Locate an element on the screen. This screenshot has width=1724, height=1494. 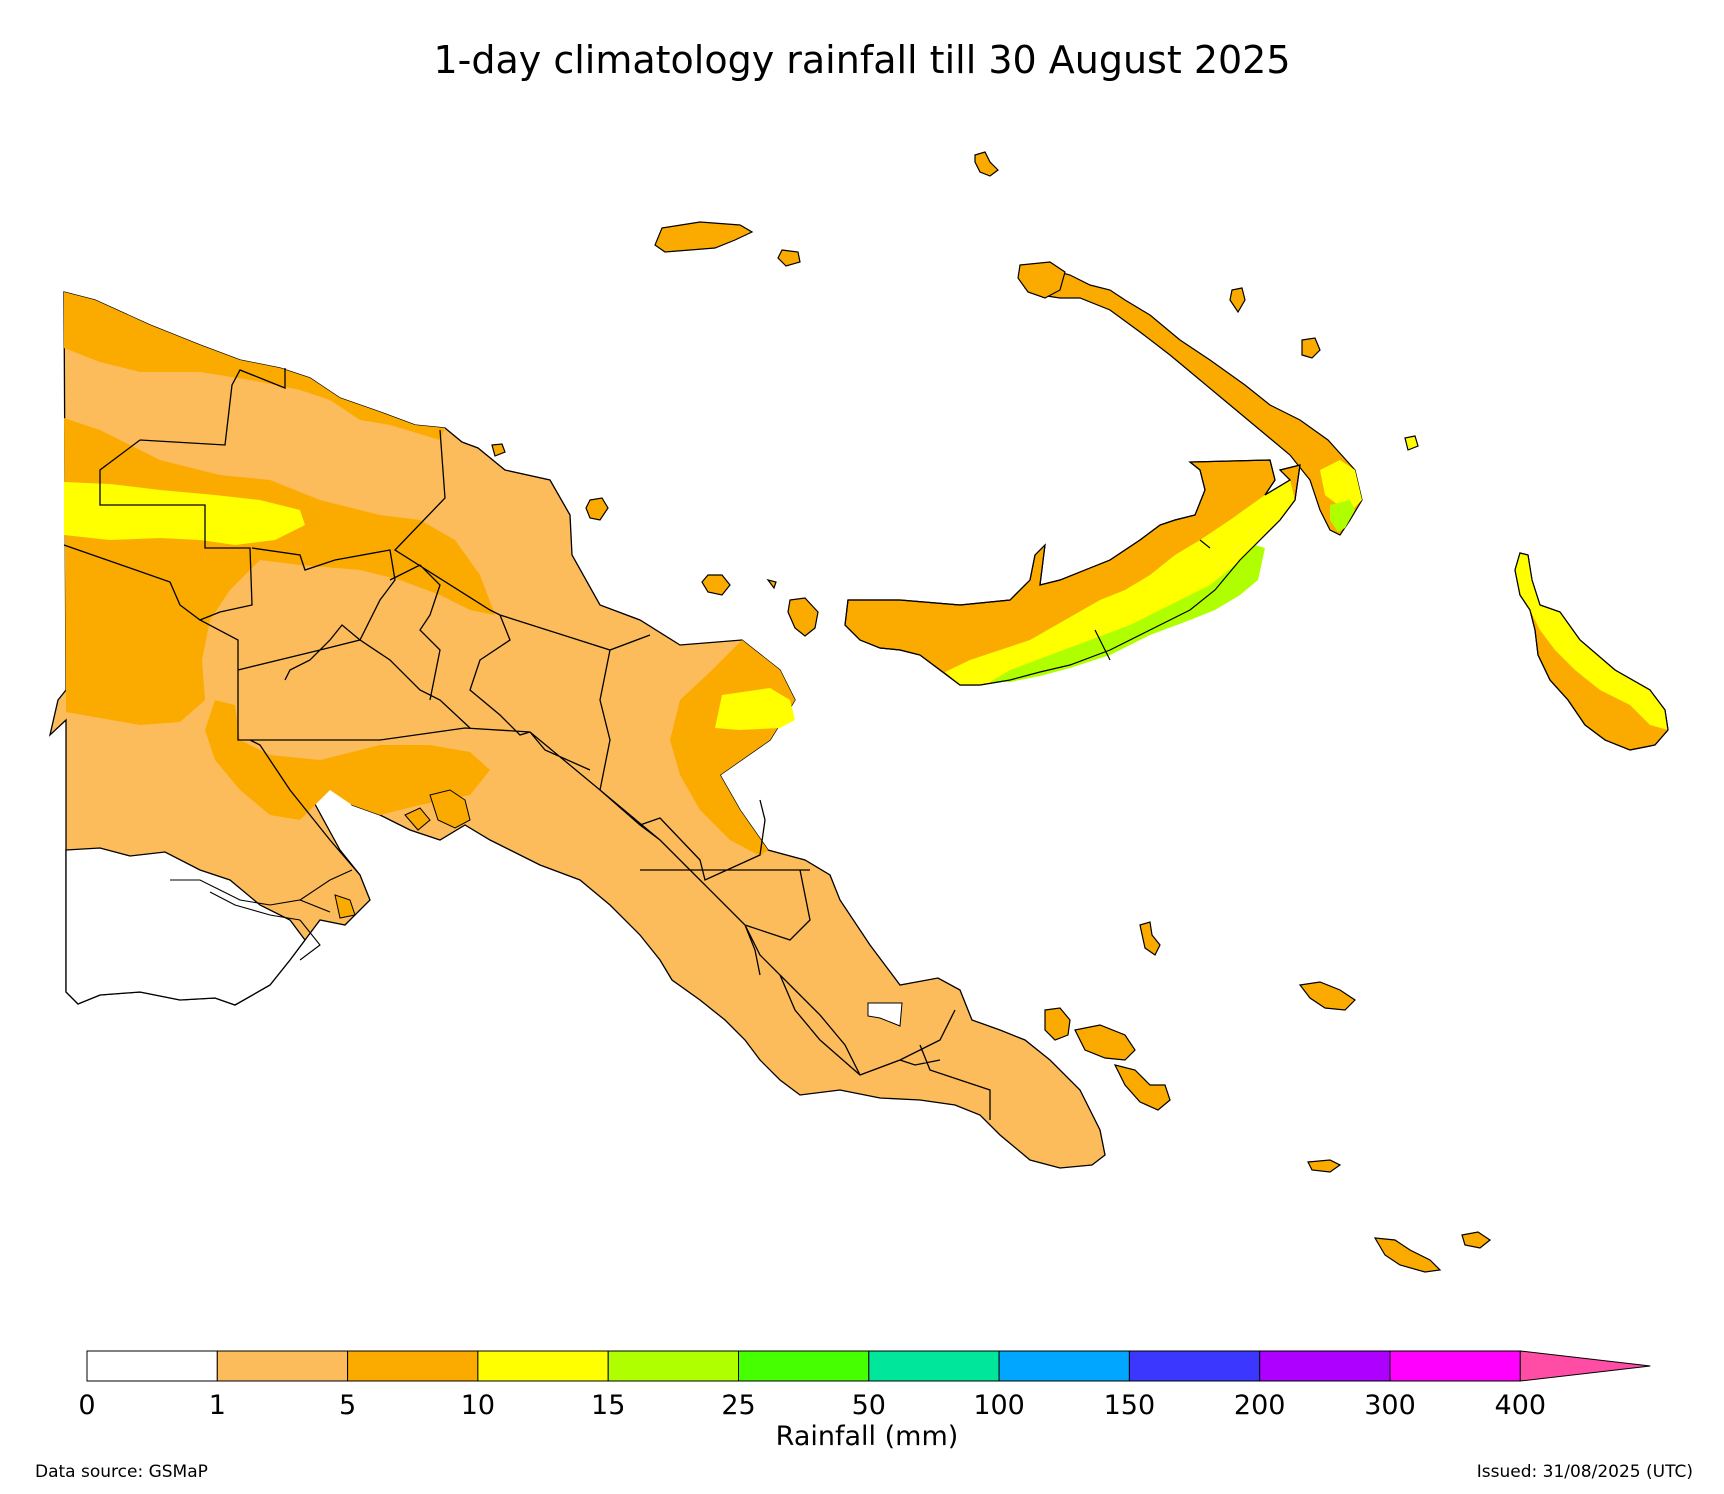
island-tabar is located at coordinates (1237, 300).